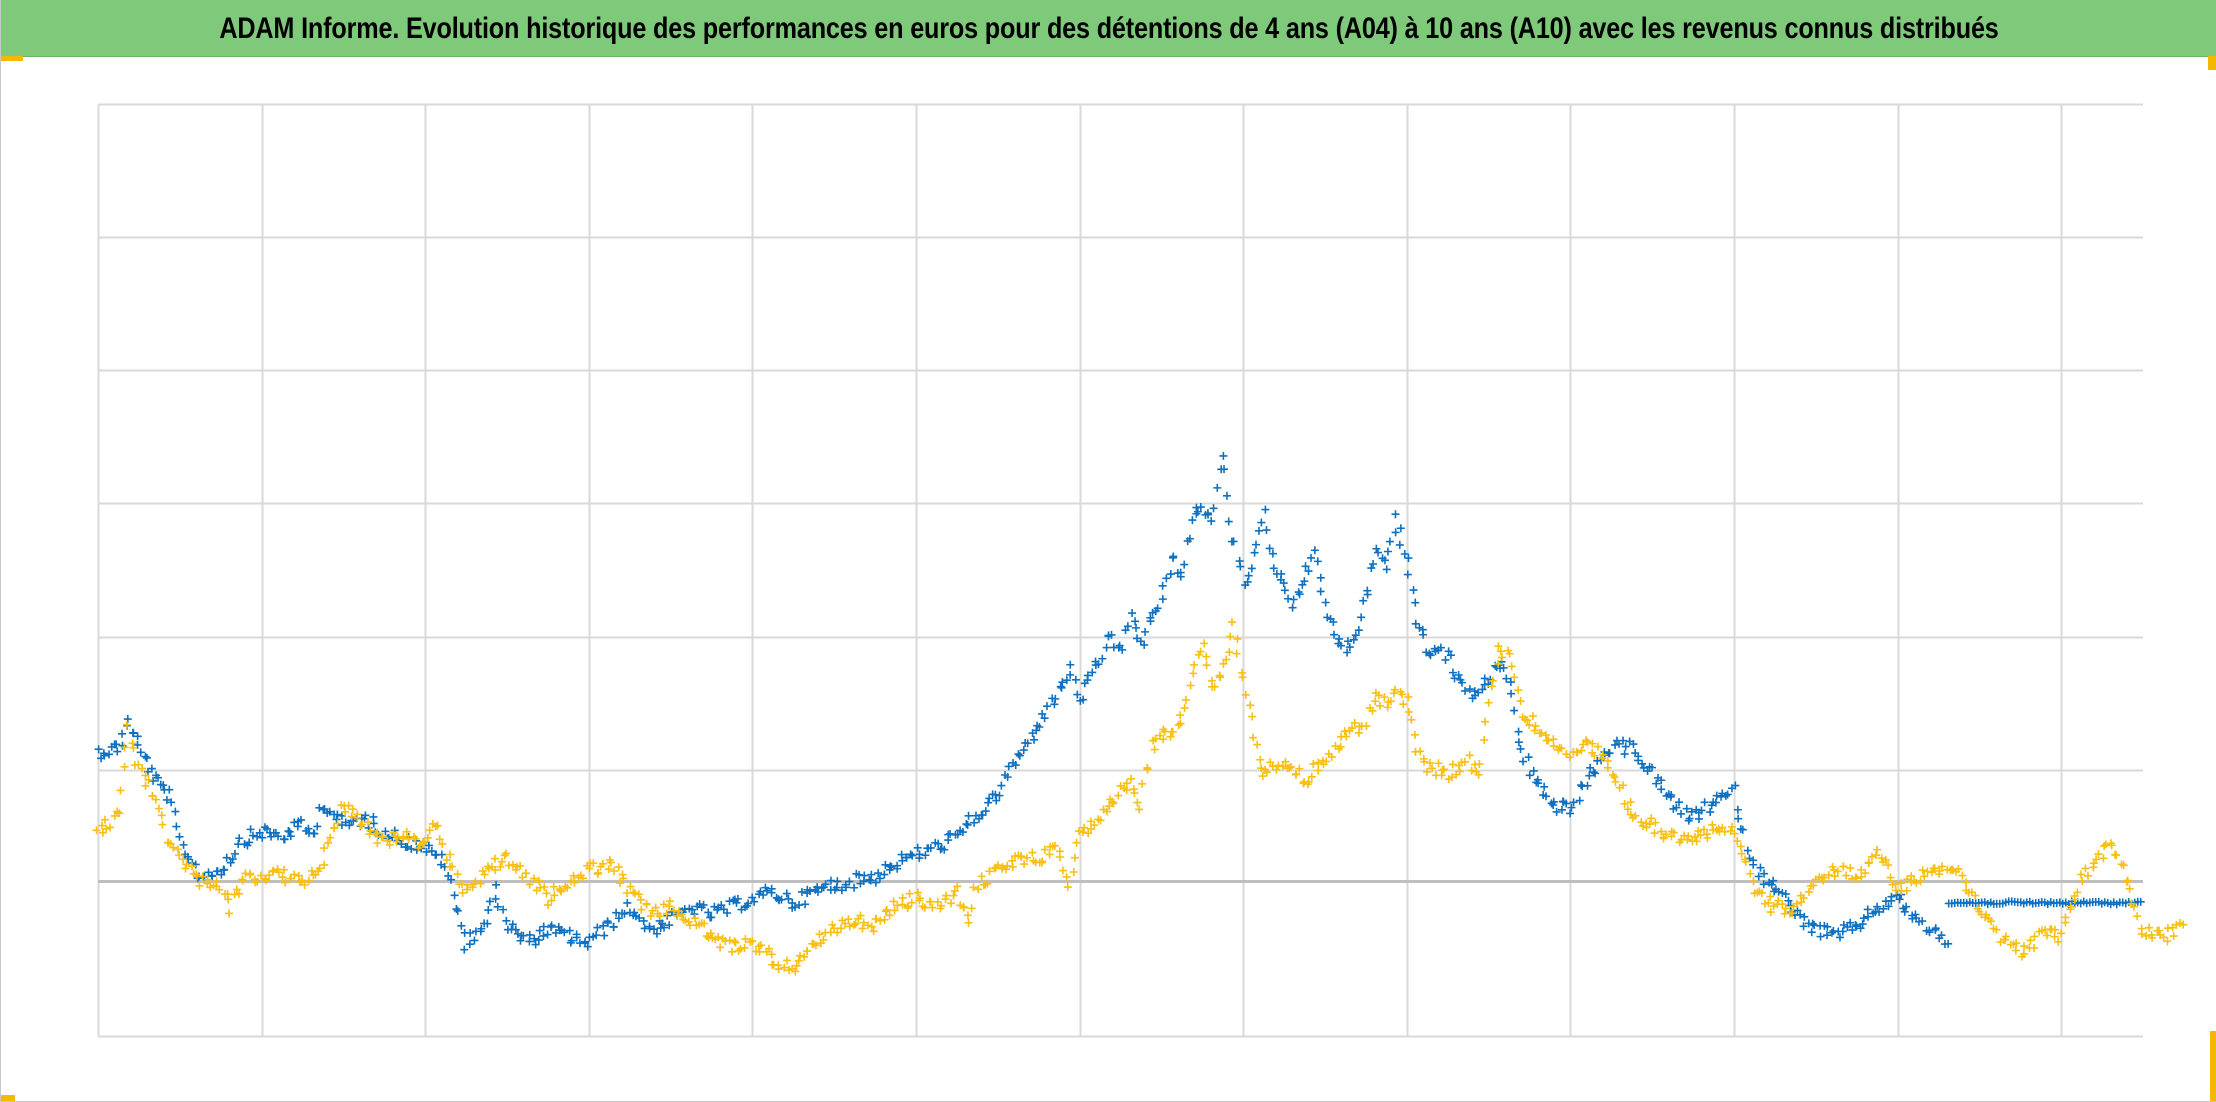  I want to click on corner-accent-top-right, so click(2212, 63).